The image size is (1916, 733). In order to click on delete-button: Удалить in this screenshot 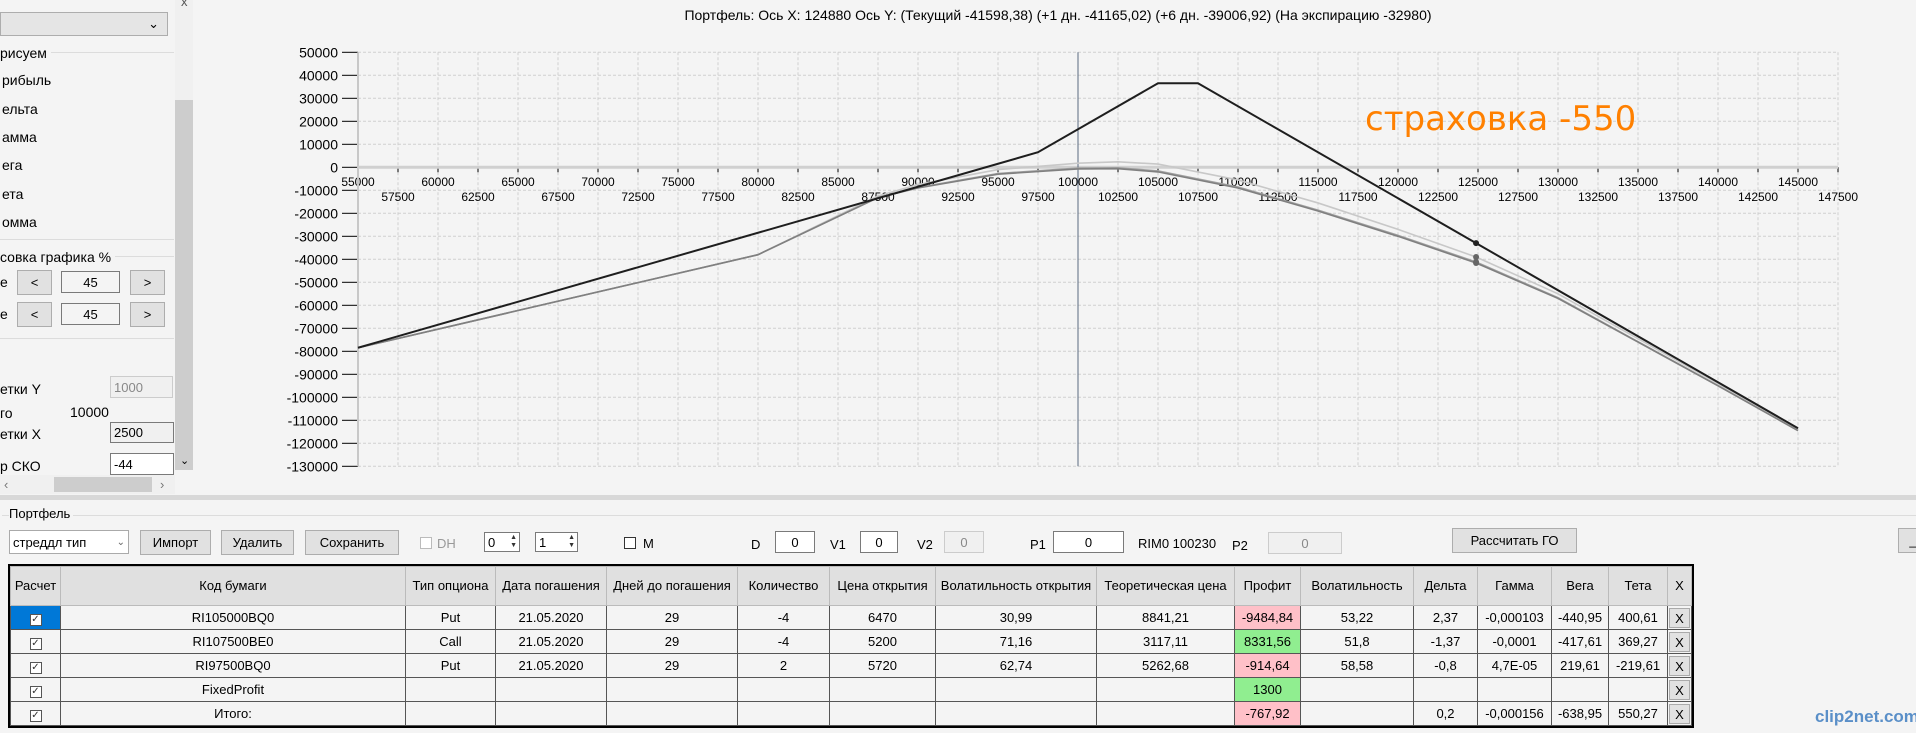, I will do `click(257, 542)`.